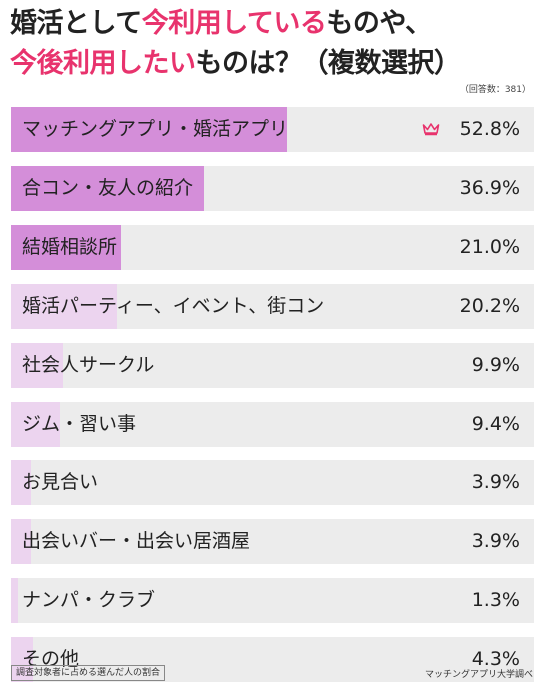  What do you see at coordinates (136, 541) in the screenshot?
I see `category-label: 出会いバー・出会い居酒屋` at bounding box center [136, 541].